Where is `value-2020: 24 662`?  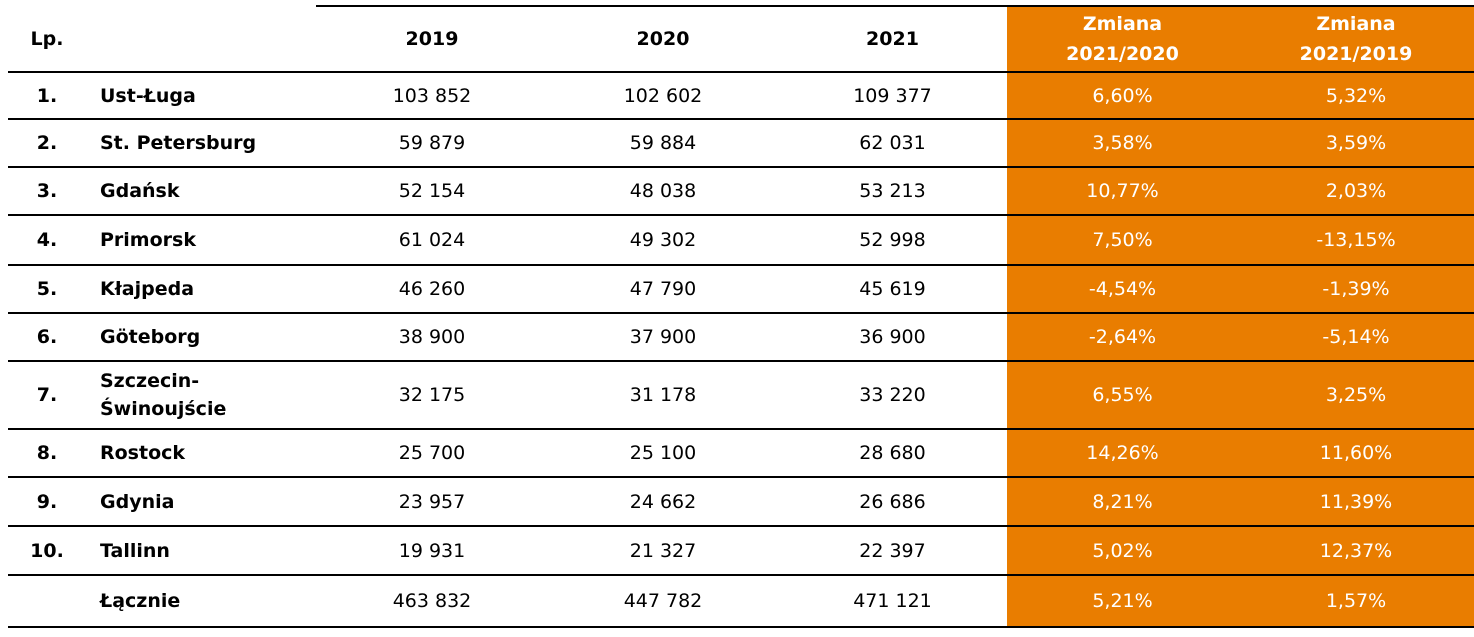
value-2020: 24 662 is located at coordinates (663, 502).